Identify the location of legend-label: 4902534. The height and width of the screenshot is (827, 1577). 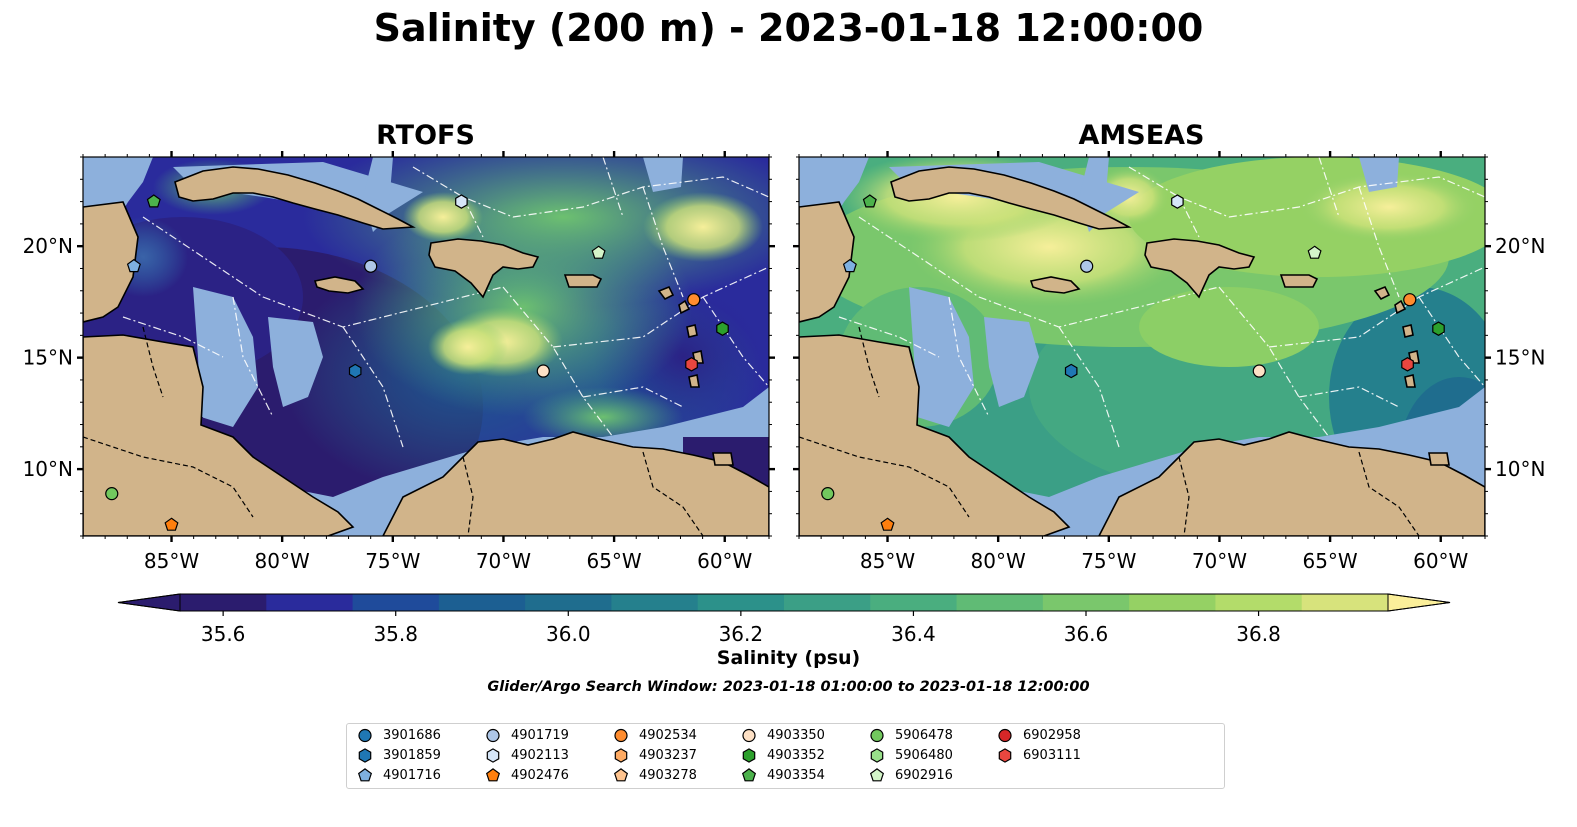
(668, 735).